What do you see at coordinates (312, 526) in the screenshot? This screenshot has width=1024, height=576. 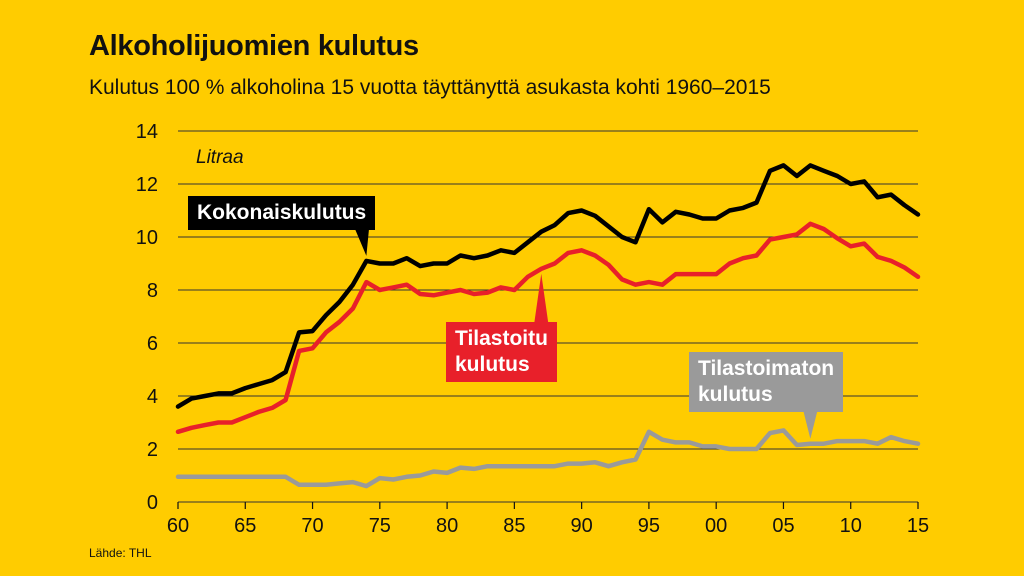 I see `x-tick-label: 70` at bounding box center [312, 526].